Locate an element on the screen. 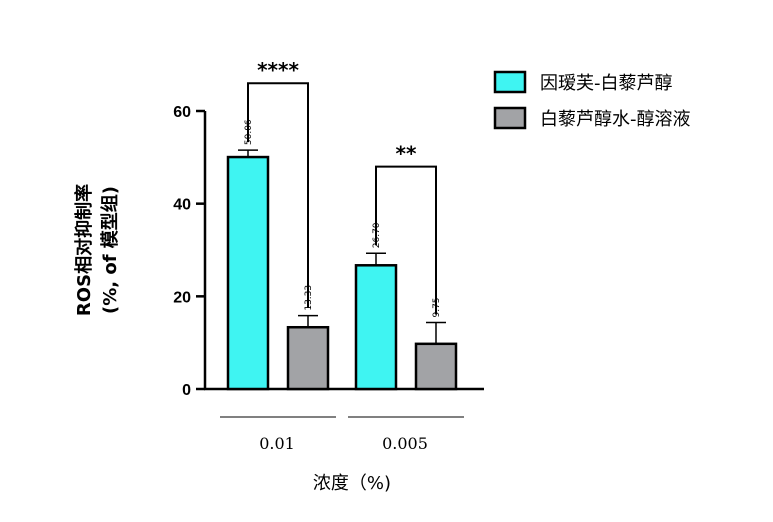 Image resolution: width=773 pixels, height=522 pixels. bar-s0-c1 is located at coordinates (376, 327).